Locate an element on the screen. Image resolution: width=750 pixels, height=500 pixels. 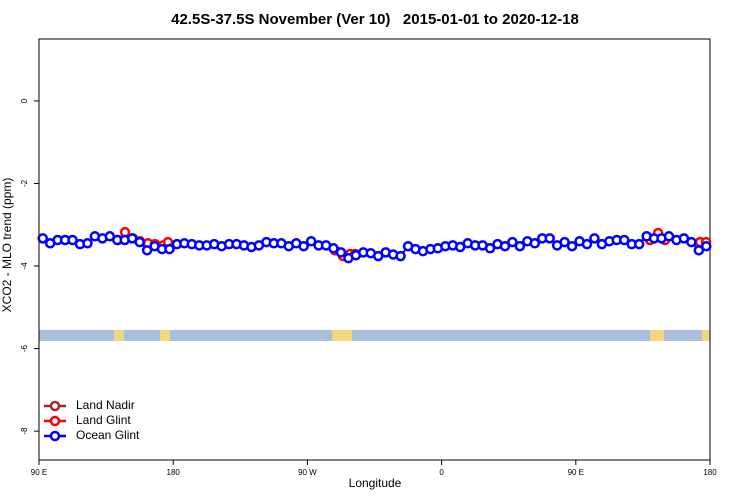
legend-label: Land Nadir is located at coordinates (105, 405).